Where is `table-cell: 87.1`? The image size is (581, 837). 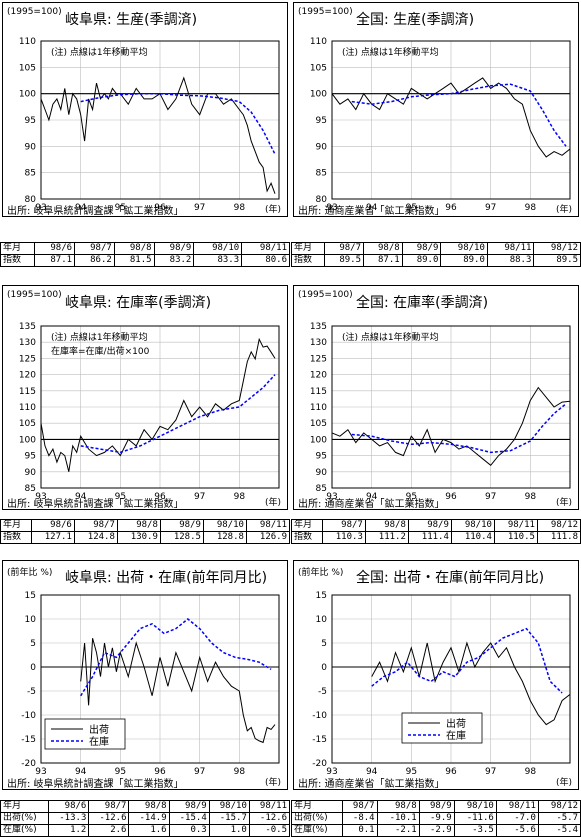
table-cell: 87.1 is located at coordinates (383, 260).